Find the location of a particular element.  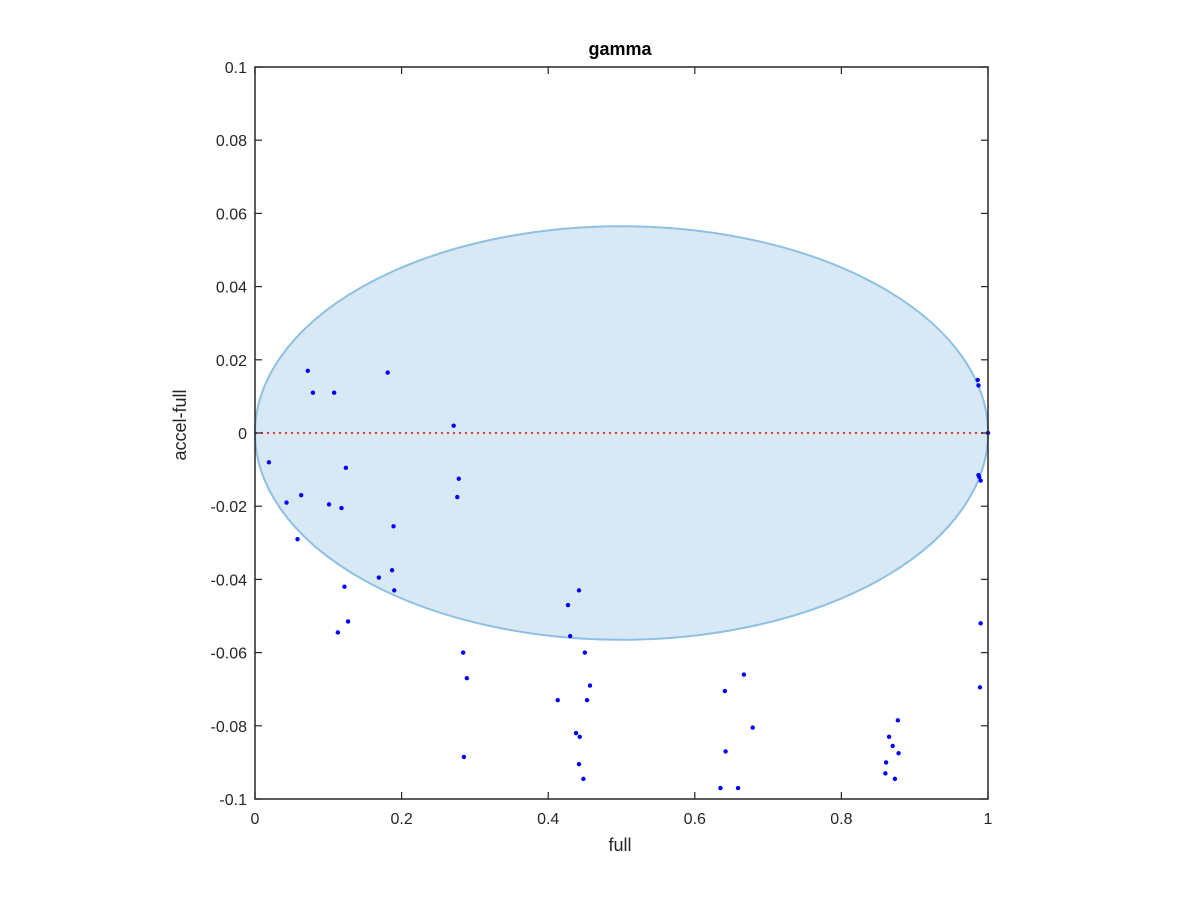

y-tick-label: 0.1 is located at coordinates (236, 68).